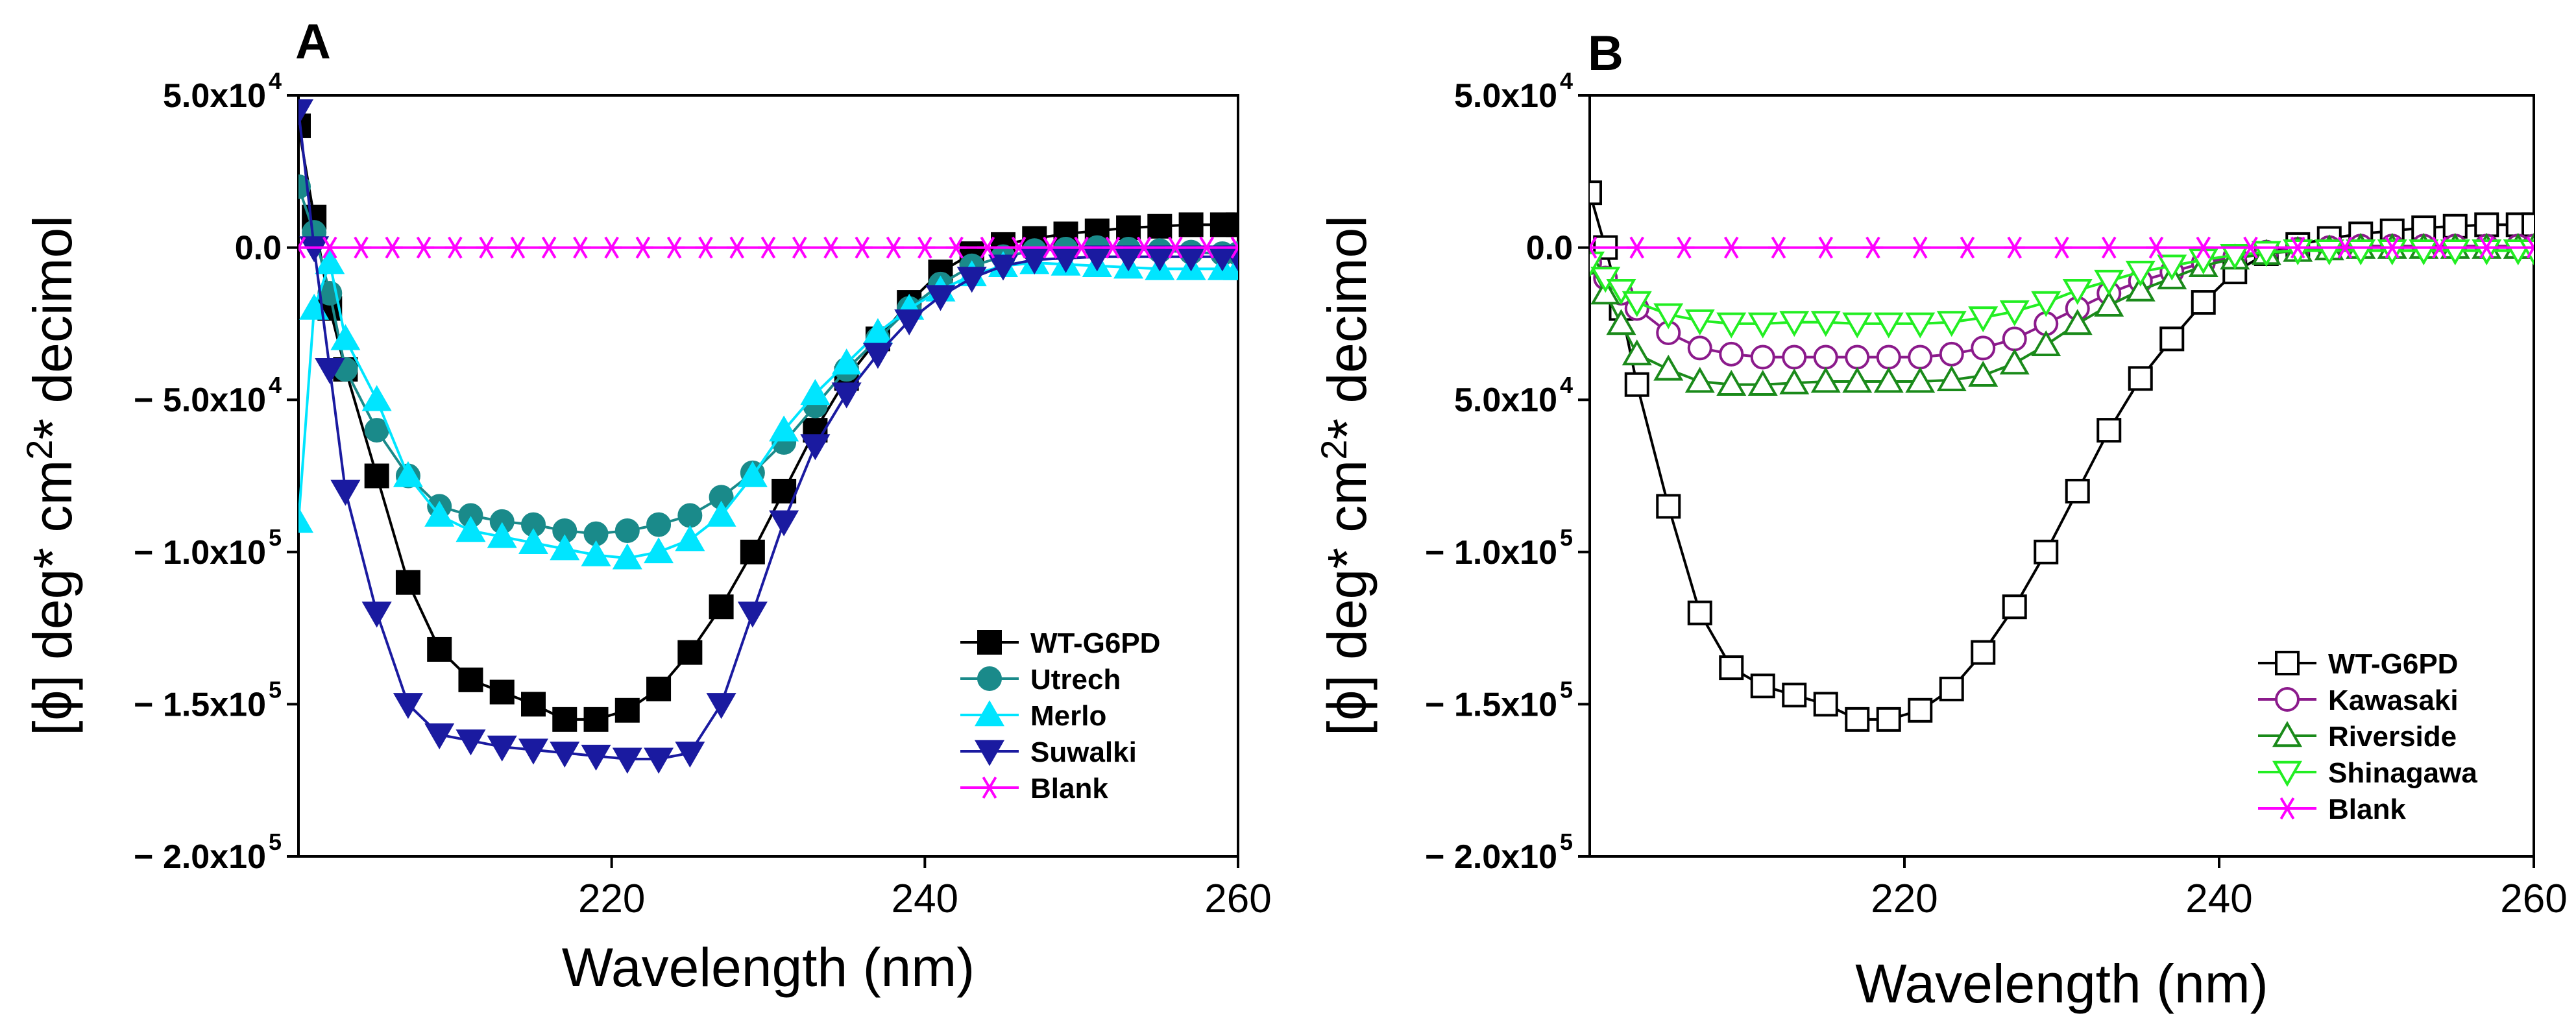 This screenshot has height=1029, width=2576. I want to click on legend-label: Utrech, so click(1075, 680).